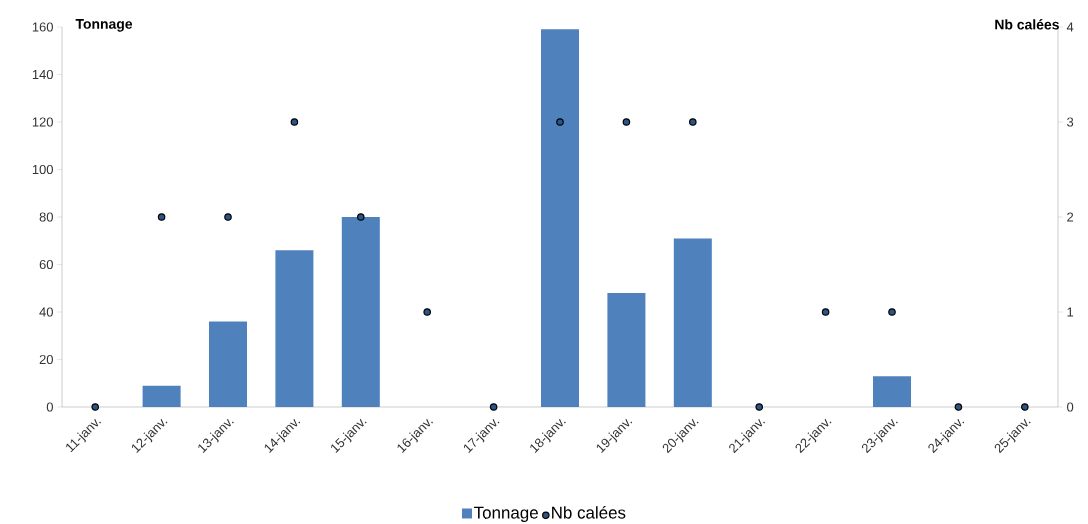 The height and width of the screenshot is (524, 1088). What do you see at coordinates (46, 217) in the screenshot?
I see `y-tick-label: 80` at bounding box center [46, 217].